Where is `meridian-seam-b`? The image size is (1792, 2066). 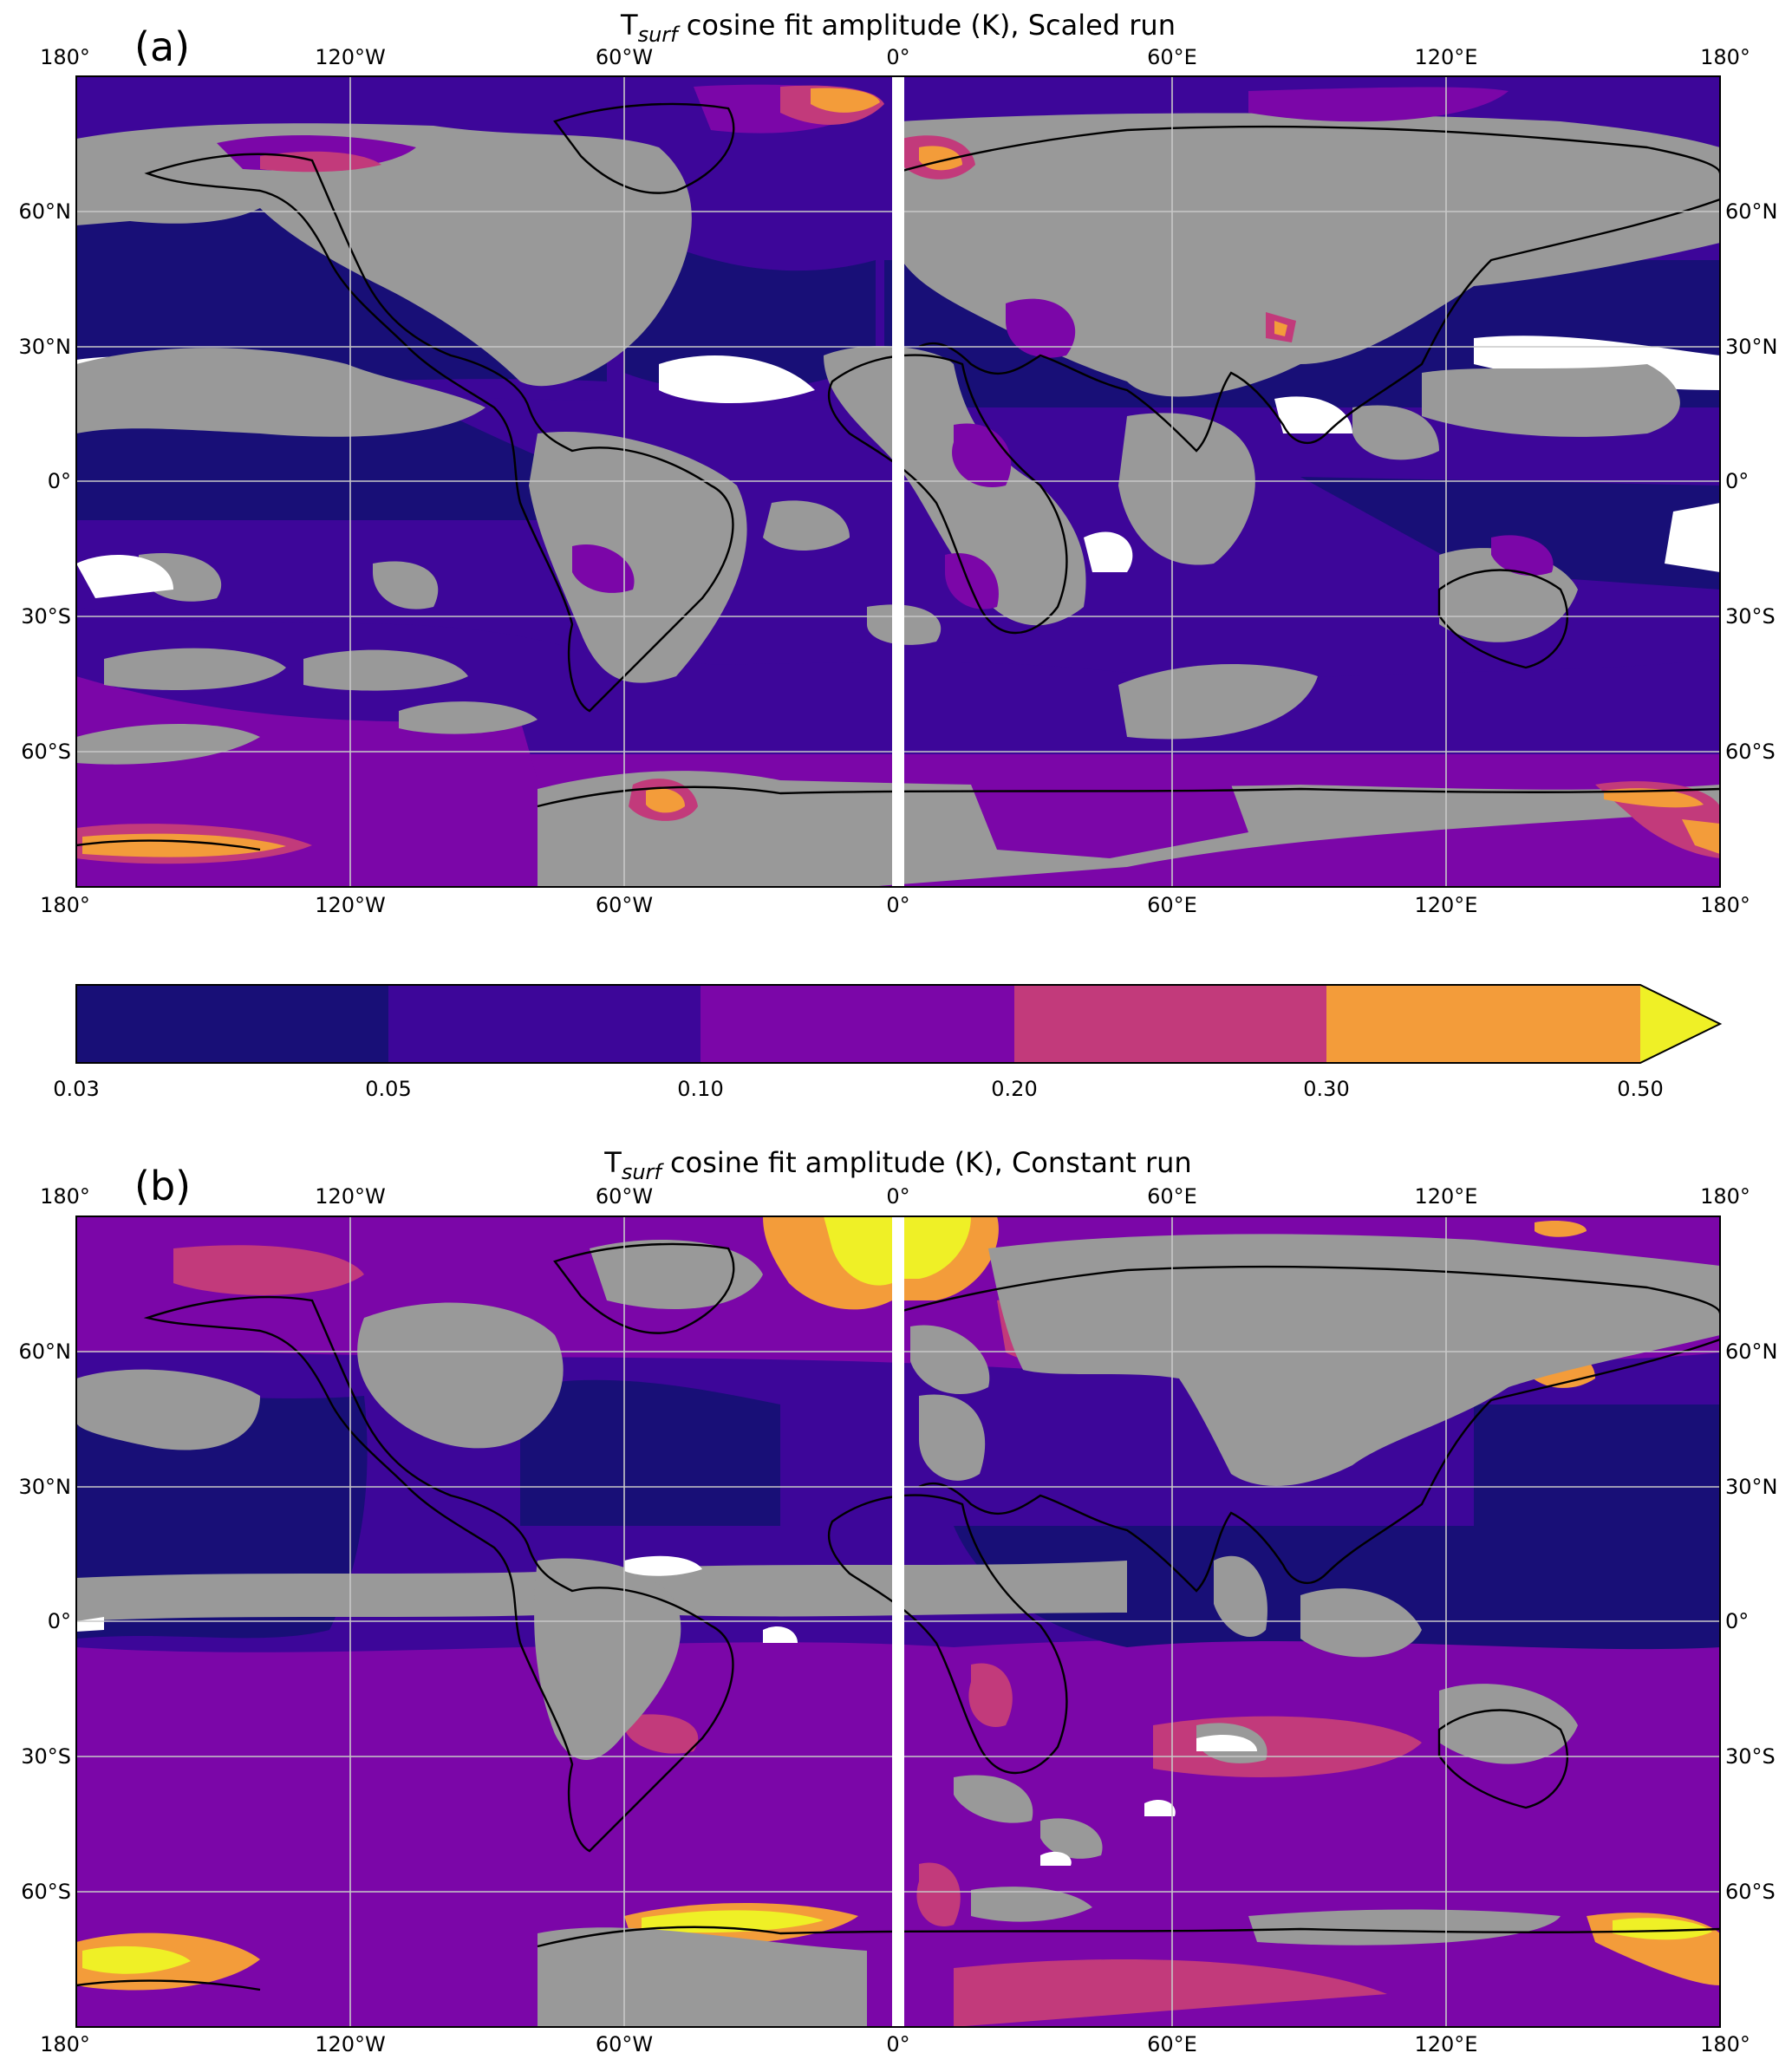 meridian-seam-b is located at coordinates (898, 1621).